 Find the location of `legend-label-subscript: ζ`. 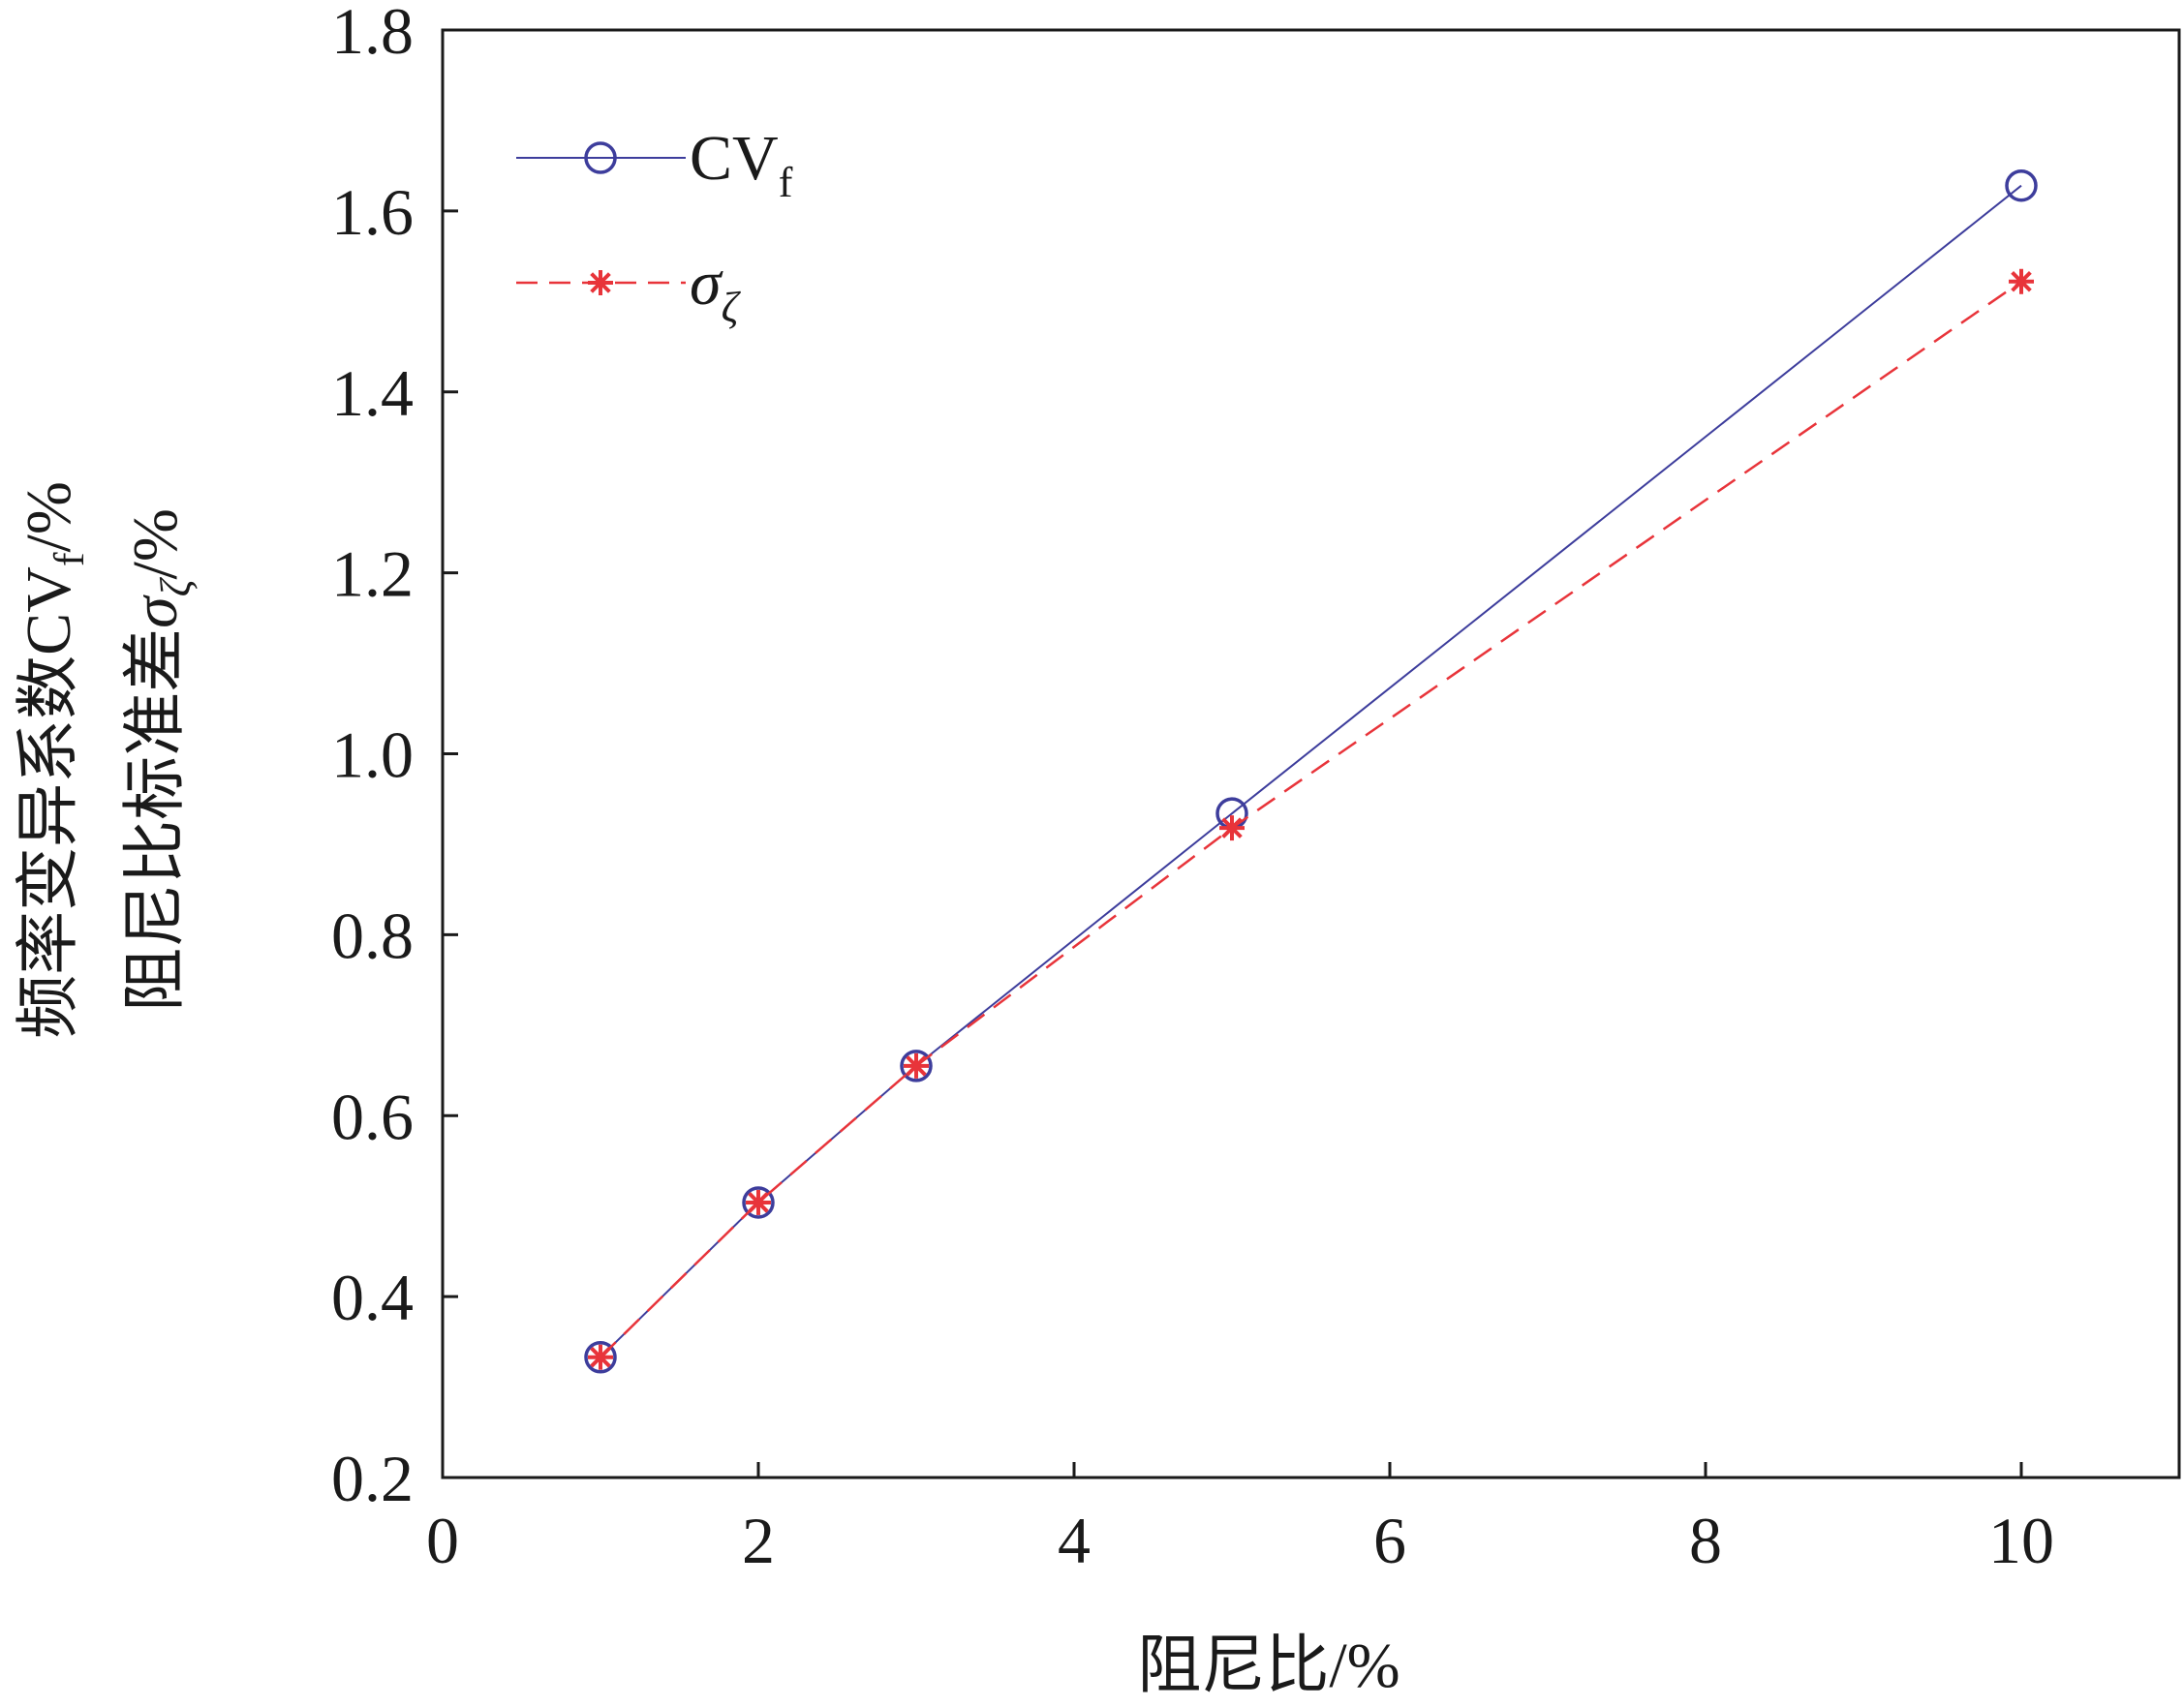

legend-label-subscript: ζ is located at coordinates (732, 307).